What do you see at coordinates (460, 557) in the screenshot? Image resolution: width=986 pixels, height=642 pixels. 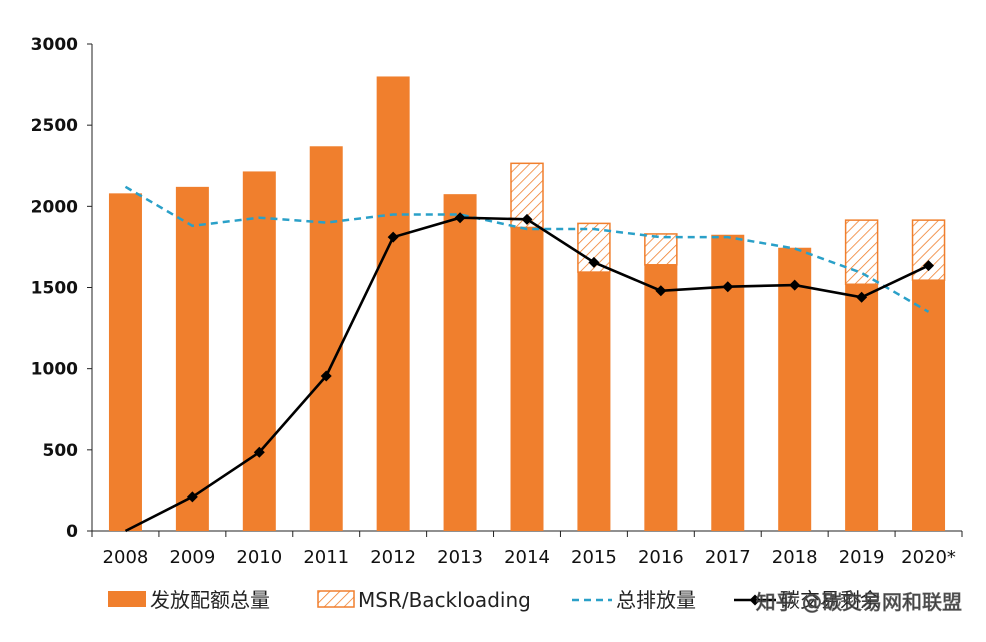 I see `x-tick-label: 2013` at bounding box center [460, 557].